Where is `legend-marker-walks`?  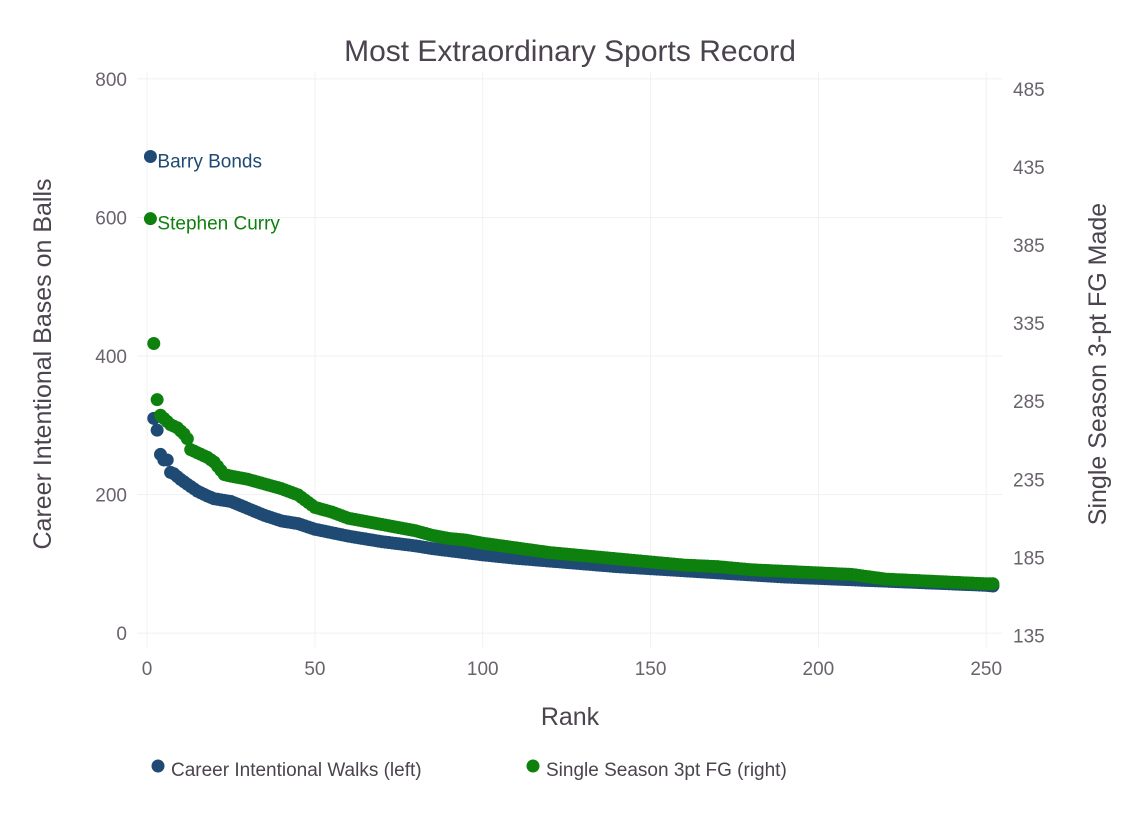
legend-marker-walks is located at coordinates (158, 766).